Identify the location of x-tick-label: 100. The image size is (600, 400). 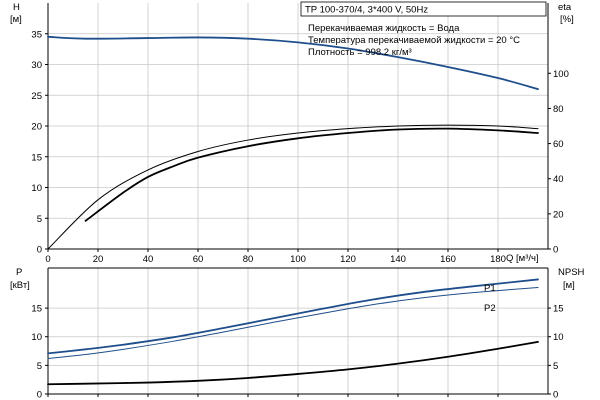
(298, 259).